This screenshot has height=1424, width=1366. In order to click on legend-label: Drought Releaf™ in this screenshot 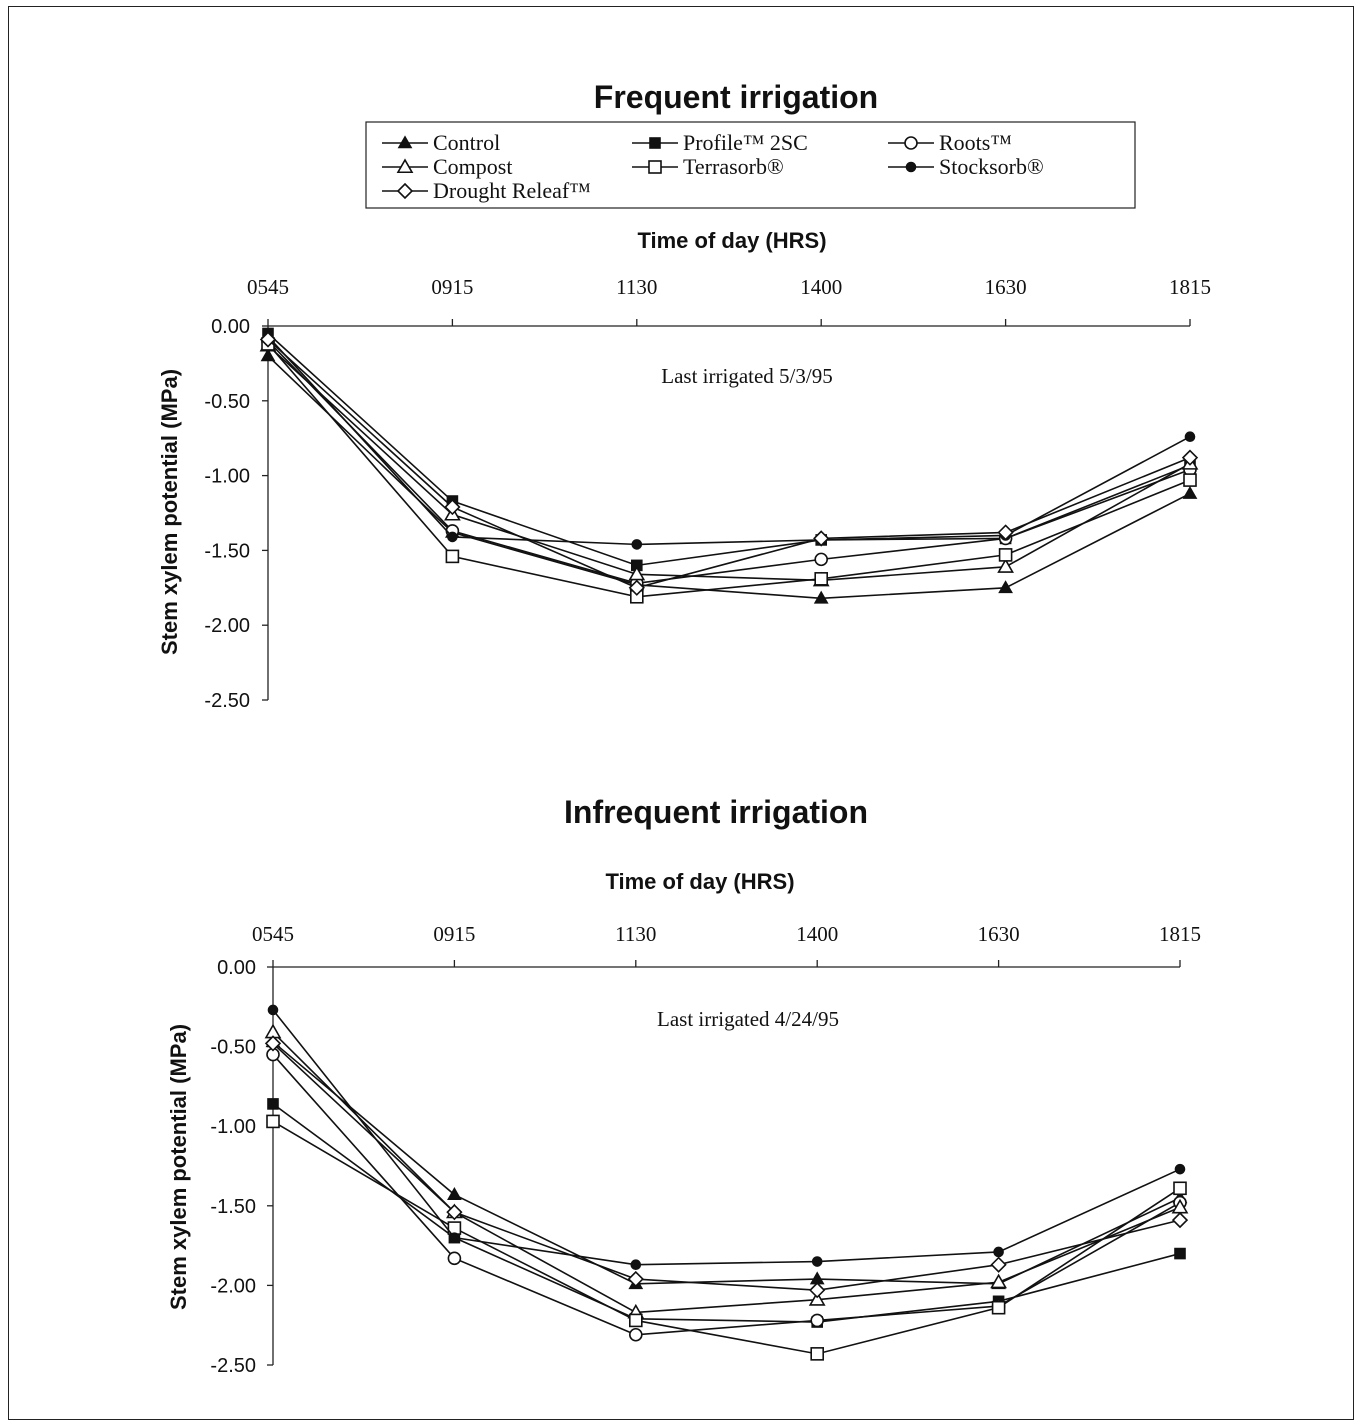, I will do `click(512, 190)`.